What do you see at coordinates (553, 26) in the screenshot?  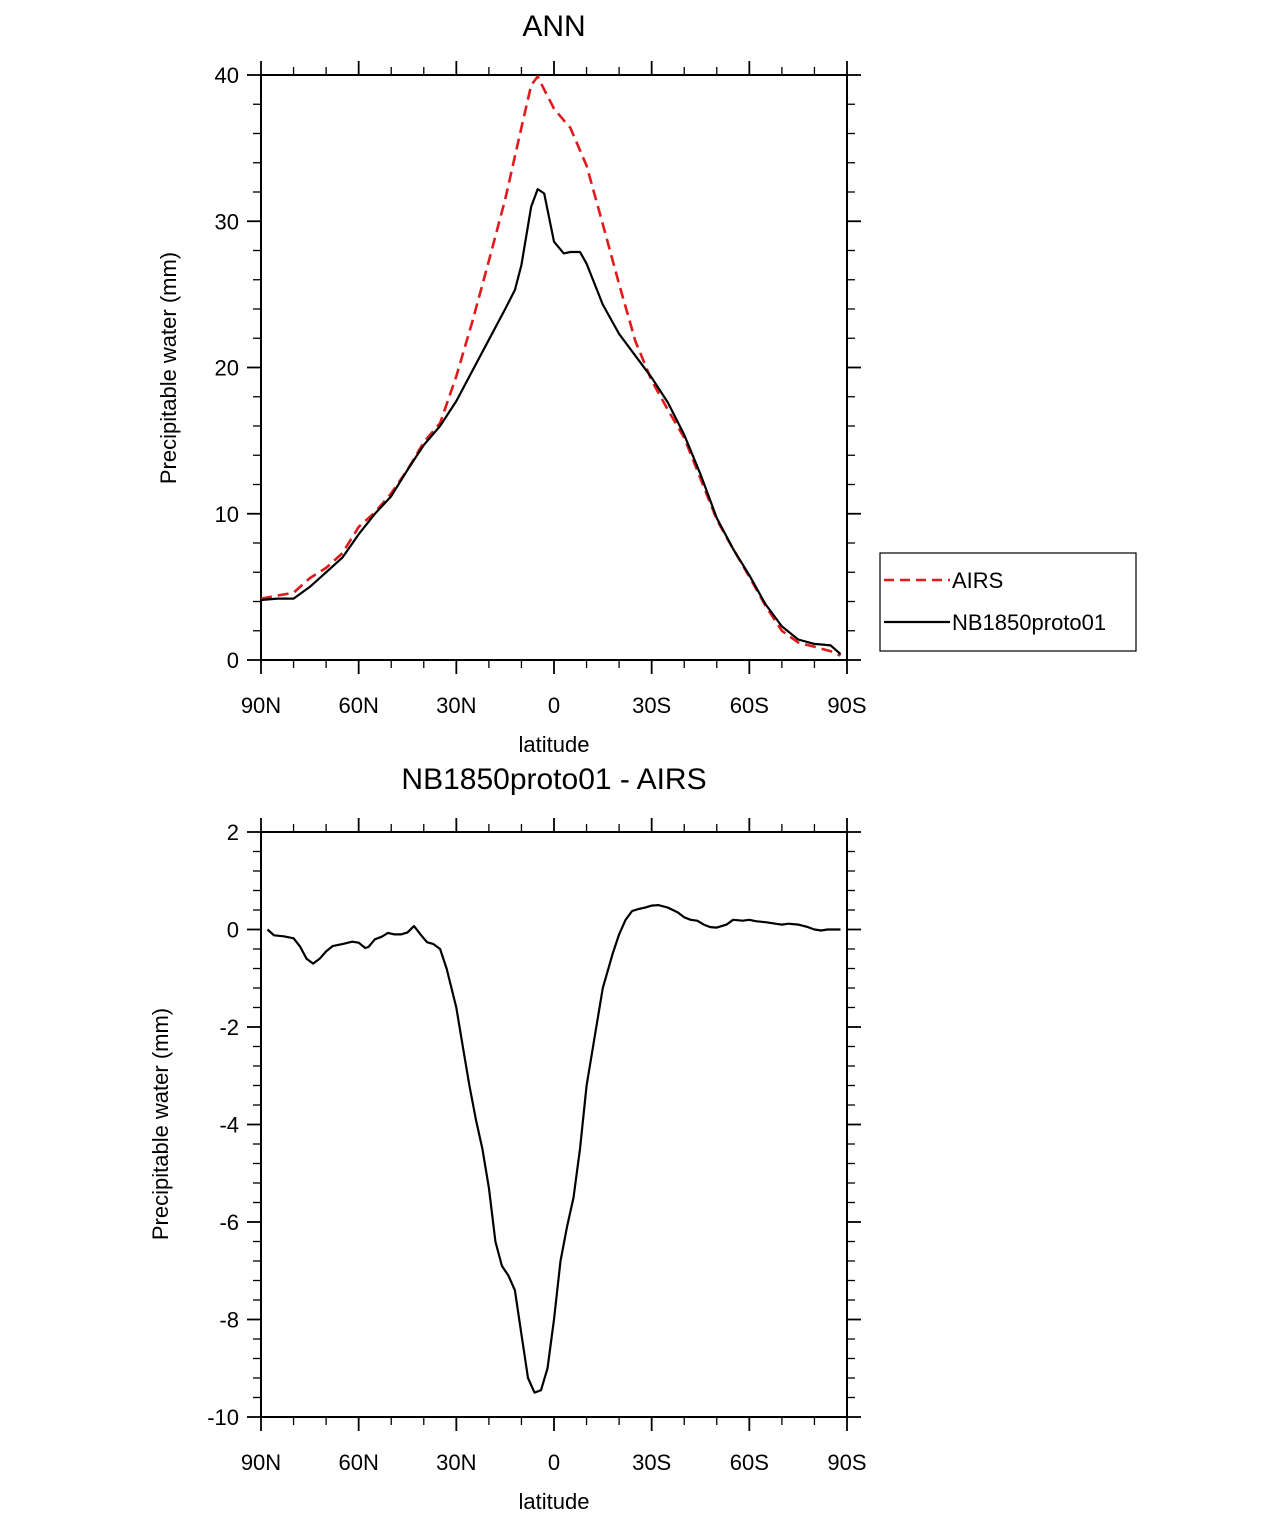 I see `top-chart-title: ANN` at bounding box center [553, 26].